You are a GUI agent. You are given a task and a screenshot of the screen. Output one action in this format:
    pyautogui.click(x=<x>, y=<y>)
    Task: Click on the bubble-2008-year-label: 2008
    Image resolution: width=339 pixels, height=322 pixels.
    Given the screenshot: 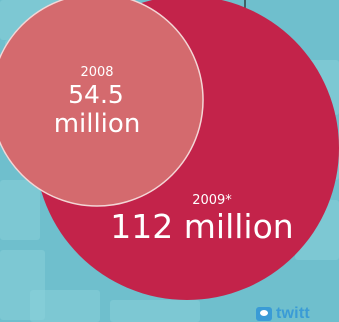 What is the action you would take?
    pyautogui.click(x=96, y=72)
    